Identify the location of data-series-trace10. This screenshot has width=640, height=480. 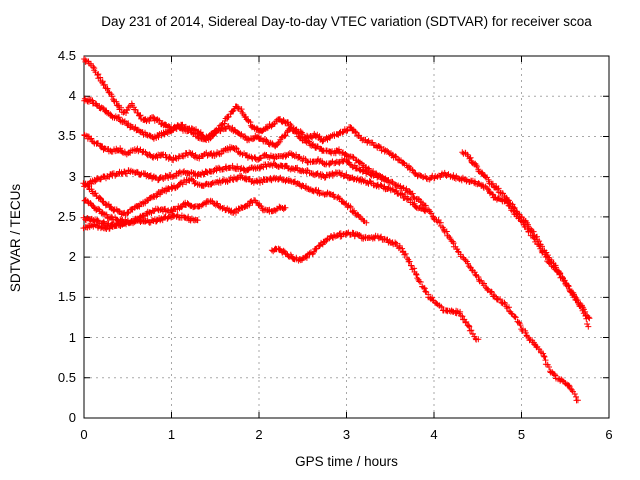
(375, 286).